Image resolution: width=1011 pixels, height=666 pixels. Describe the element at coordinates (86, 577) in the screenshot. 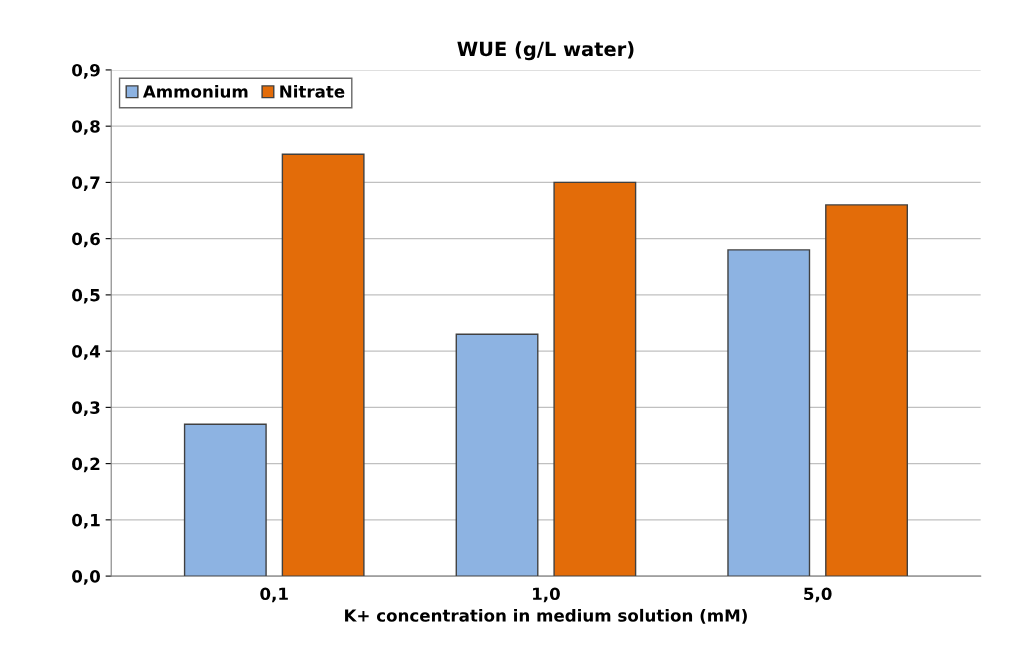

I see `y-tick-label: 0,0` at that location.